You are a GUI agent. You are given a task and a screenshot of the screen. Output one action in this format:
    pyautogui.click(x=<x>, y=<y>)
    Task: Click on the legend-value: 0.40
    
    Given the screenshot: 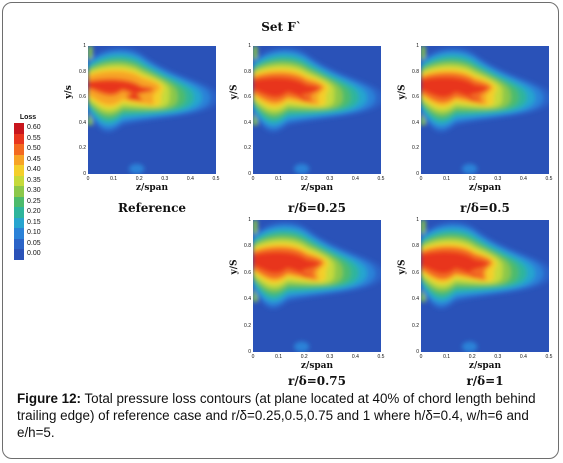 What is the action you would take?
    pyautogui.click(x=34, y=169)
    